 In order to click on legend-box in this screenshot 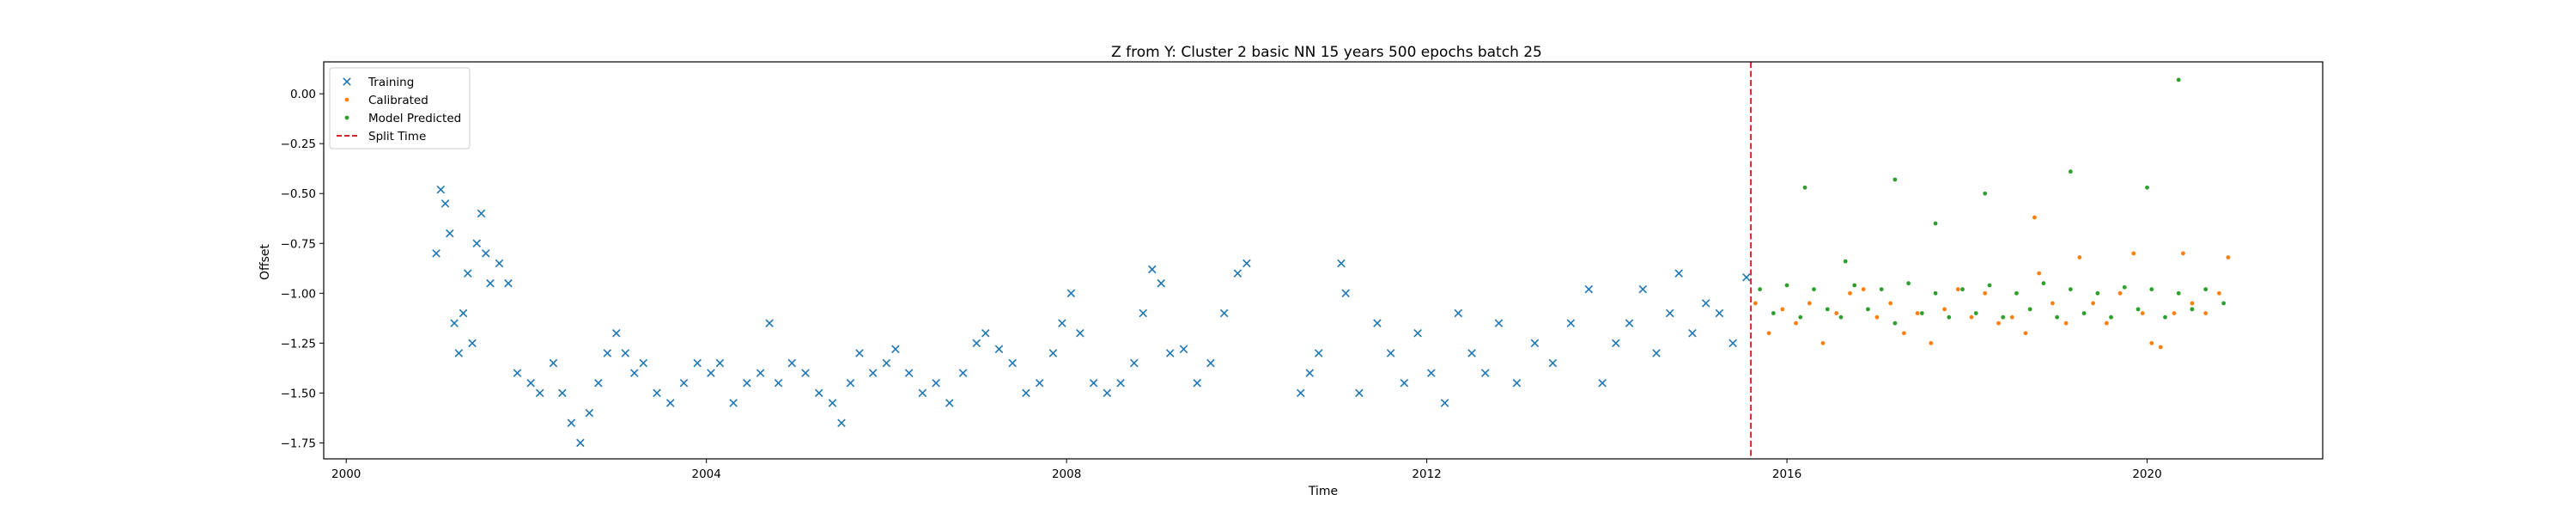, I will do `click(400, 108)`.